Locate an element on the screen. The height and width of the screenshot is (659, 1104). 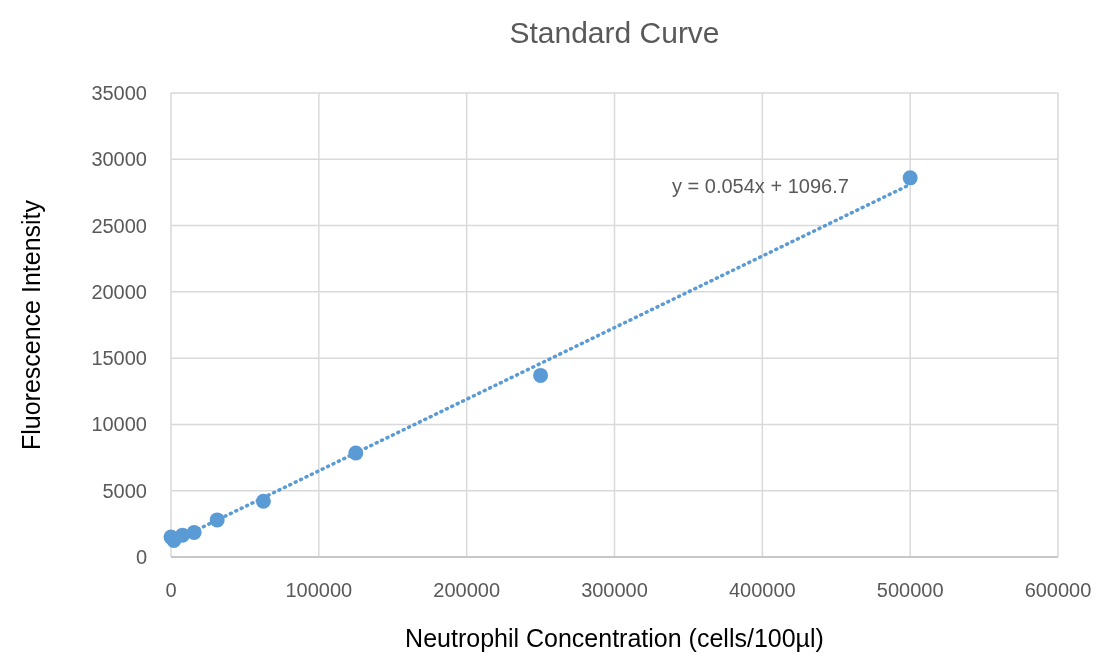
x-tick-label: 600000 is located at coordinates (1058, 590).